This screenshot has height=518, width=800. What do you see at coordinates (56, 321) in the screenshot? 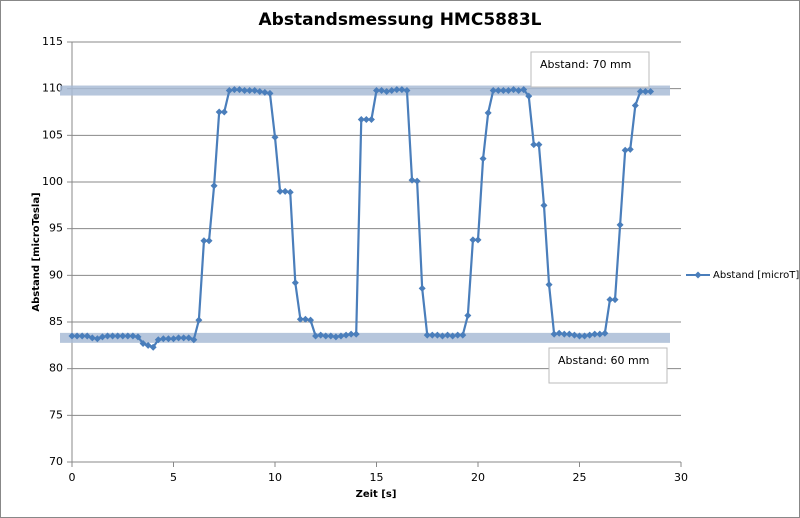
I see `y-tick-label: 85` at bounding box center [56, 321].